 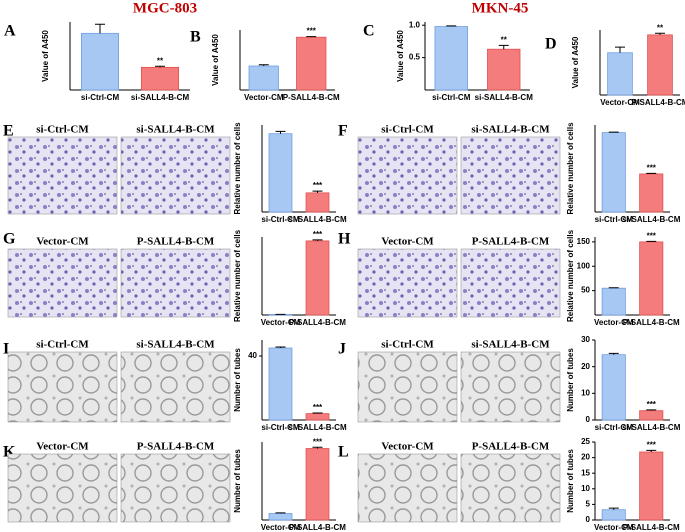 What do you see at coordinates (6, 349) in the screenshot?
I see `panel-letter: I` at bounding box center [6, 349].